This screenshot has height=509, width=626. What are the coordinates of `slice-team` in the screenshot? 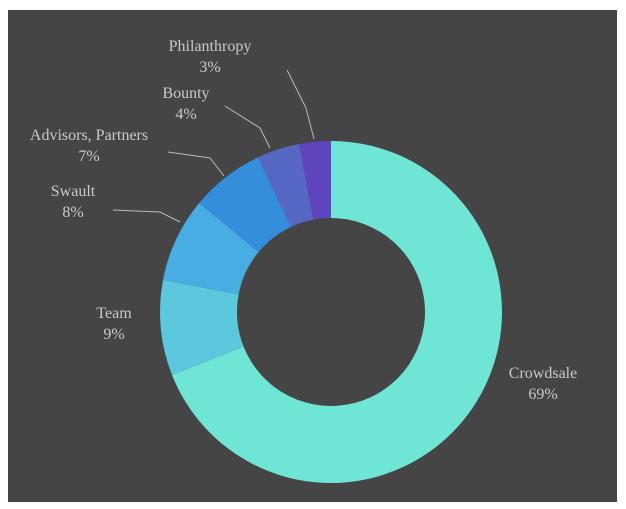 It's located at (202, 327).